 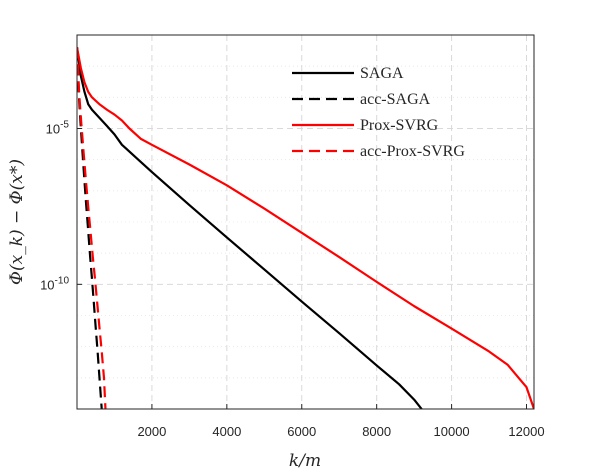 I want to click on y-tick-label: 10-5, so click(x=58, y=128).